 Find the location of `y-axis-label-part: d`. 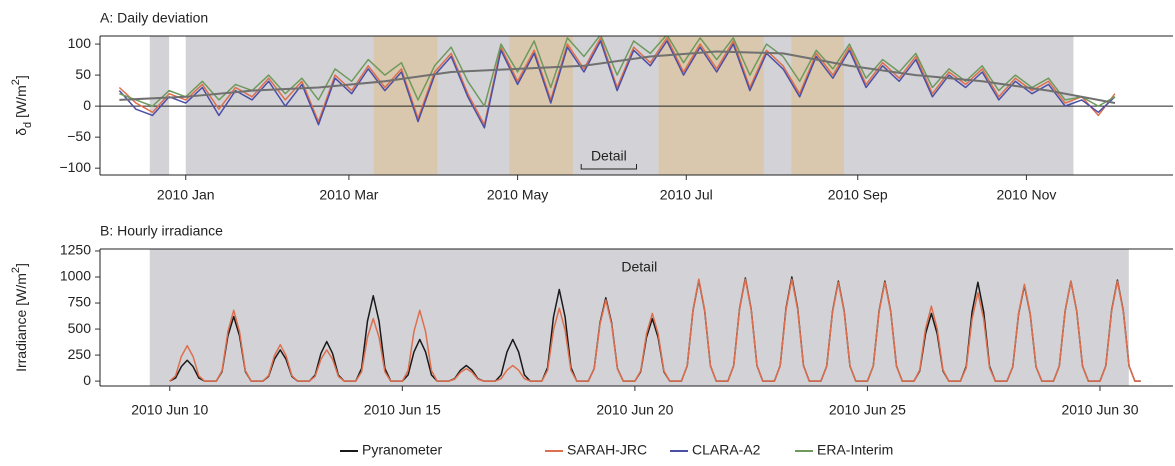

y-axis-label-part: d is located at coordinates (28, 125).